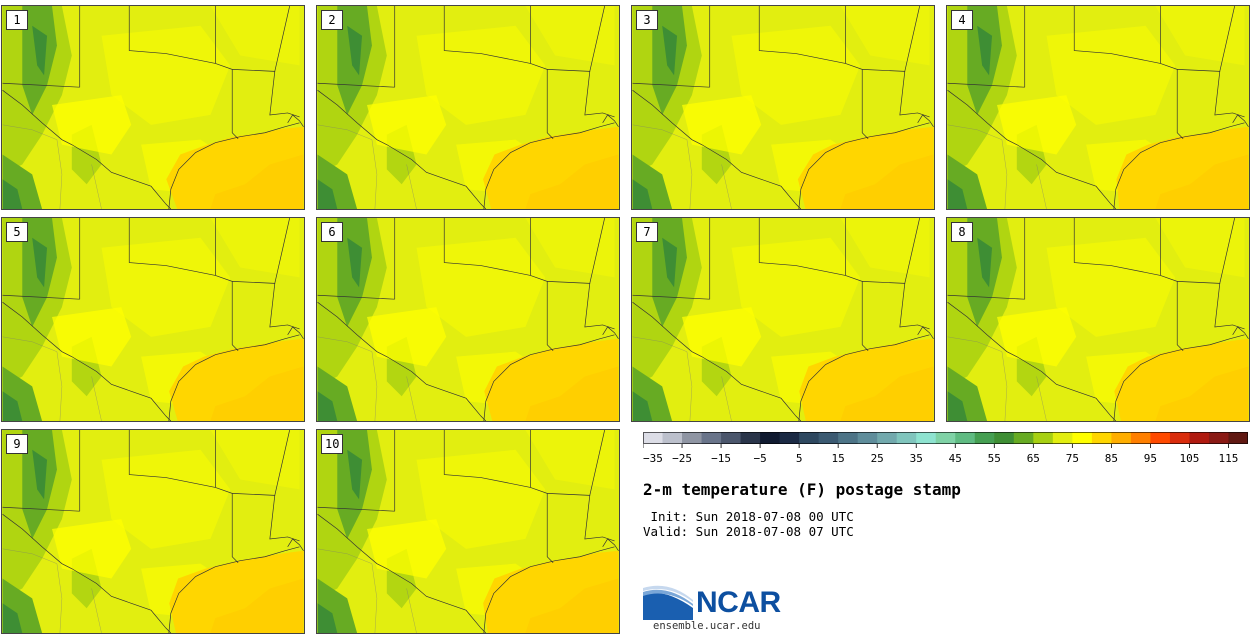 Image resolution: width=1260 pixels, height=635 pixels. What do you see at coordinates (1111, 458) in the screenshot?
I see `colorbar-tick-label: 85` at bounding box center [1111, 458].